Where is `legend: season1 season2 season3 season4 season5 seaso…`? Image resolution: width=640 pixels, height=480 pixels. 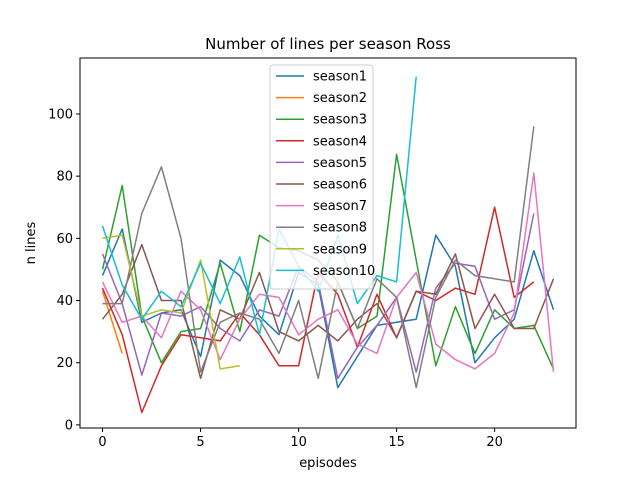 legend: season1 season2 season3 season4 season5 seaso… is located at coordinates (322, 177).